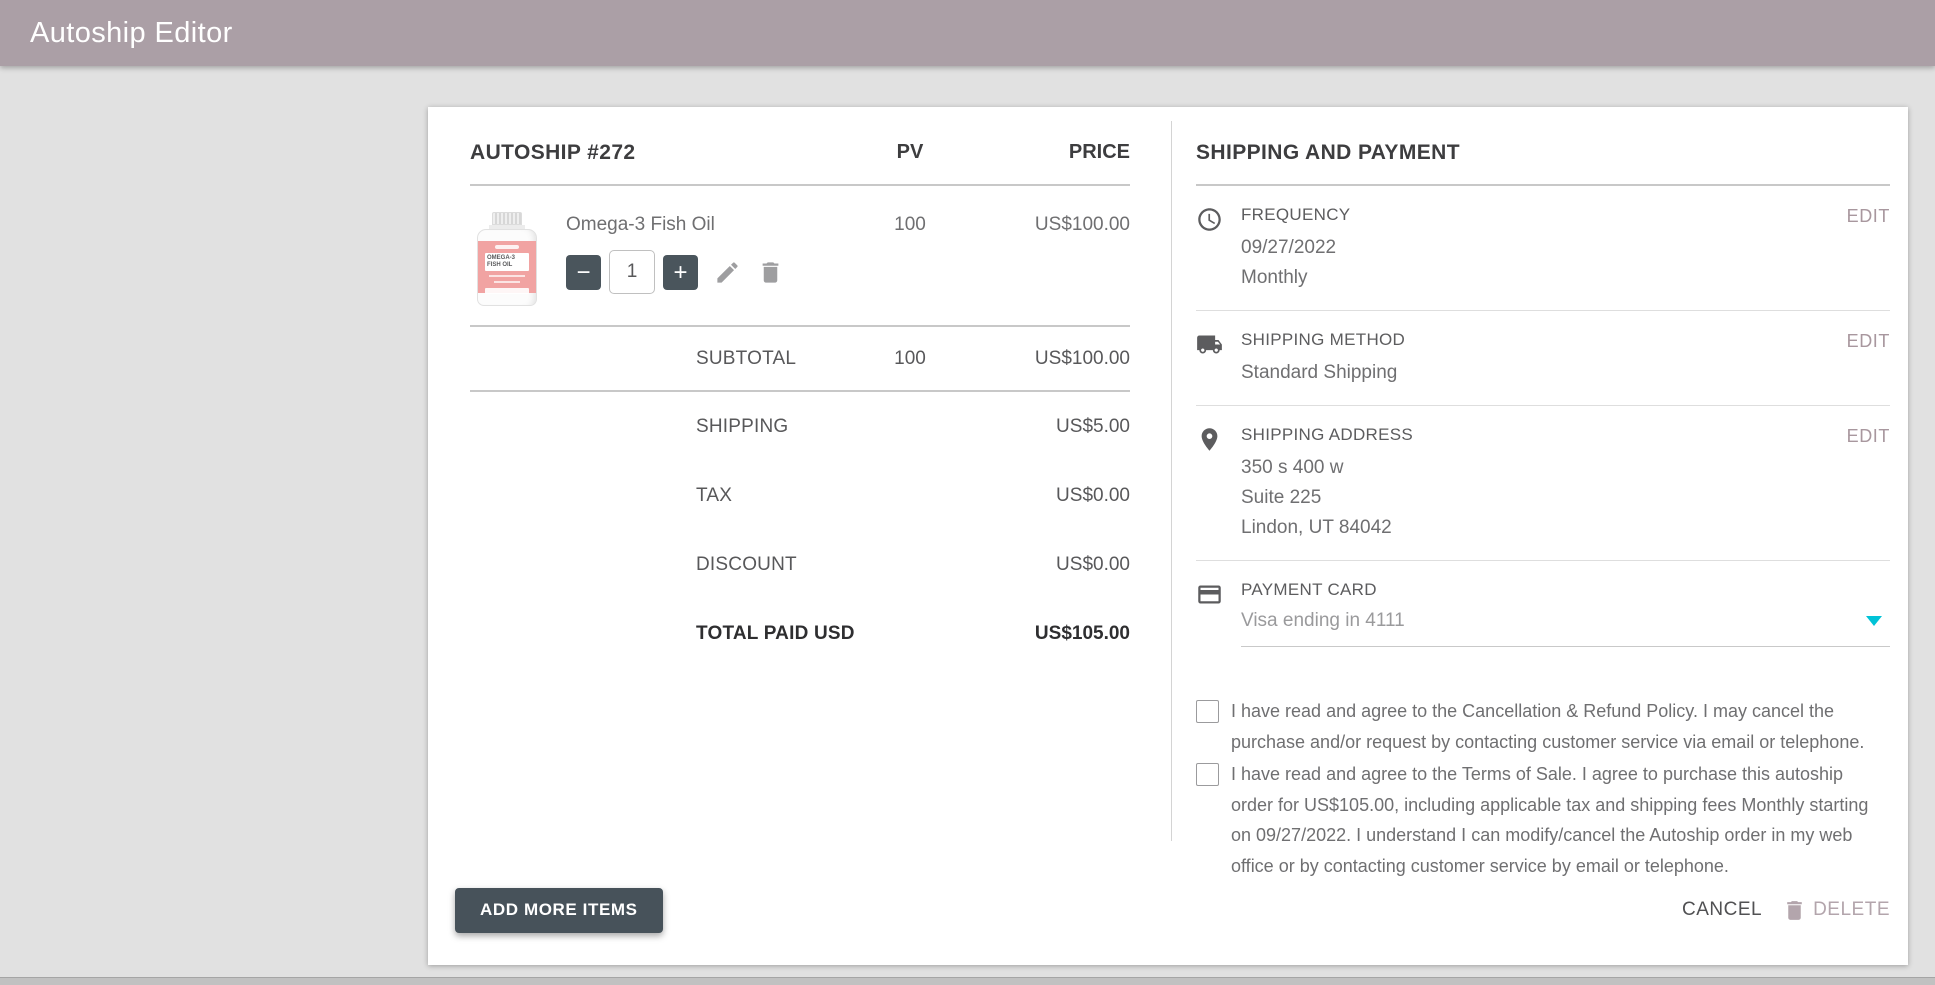 This screenshot has height=985, width=1935. I want to click on shipping-fee-label: SHIPPING, so click(742, 426).